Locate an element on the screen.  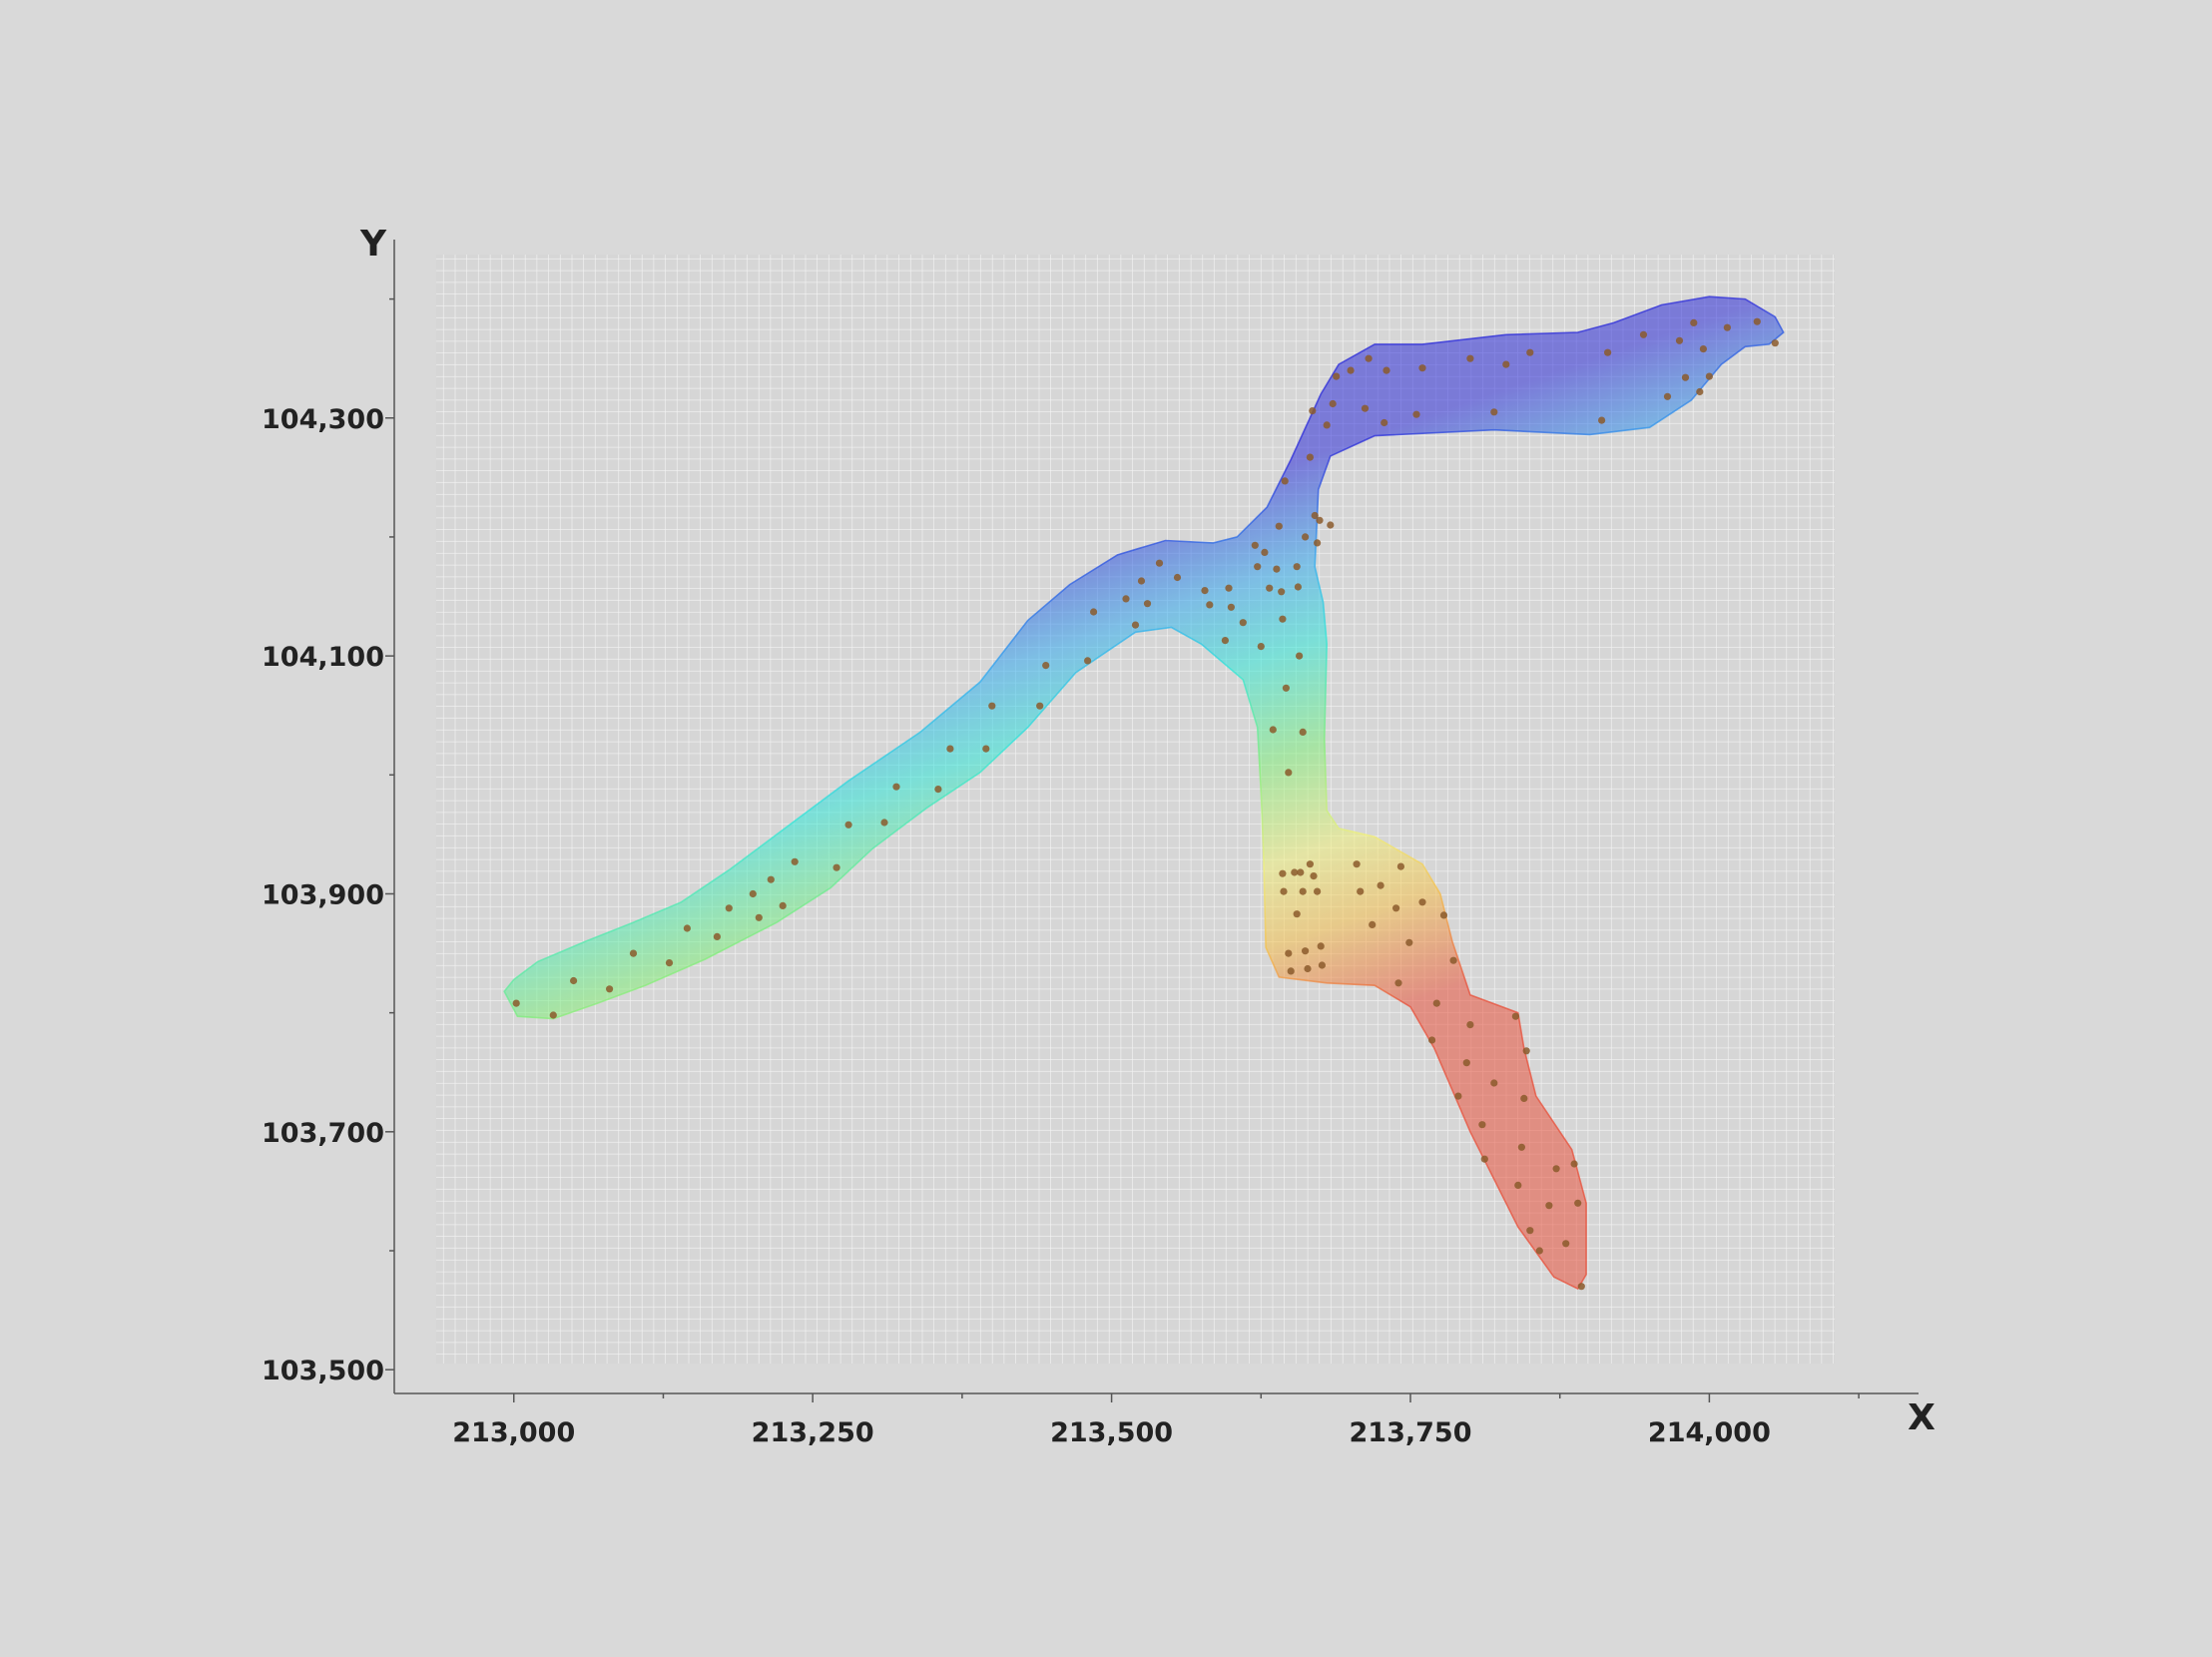
x-axis-label: X is located at coordinates (1922, 1417).